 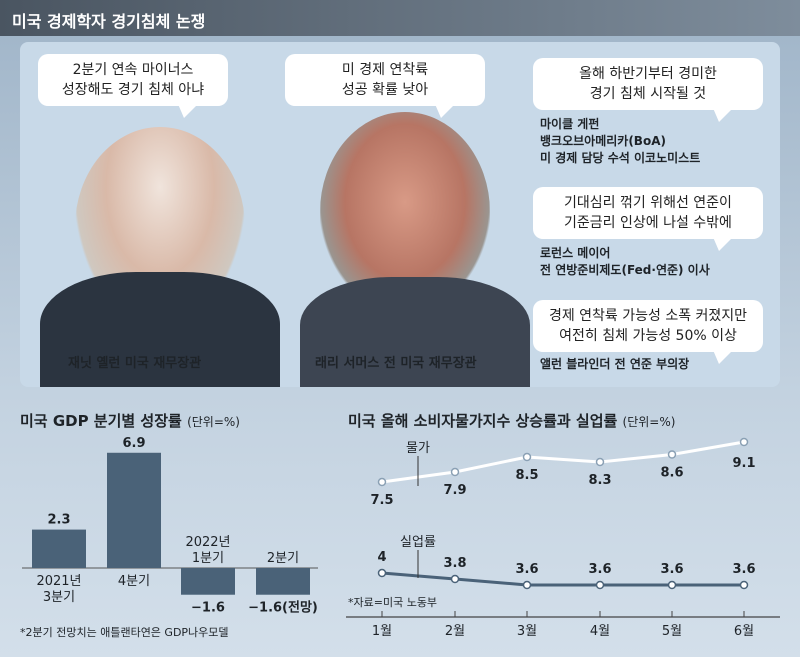 I want to click on cpi-series-label: 물가, so click(x=418, y=448).